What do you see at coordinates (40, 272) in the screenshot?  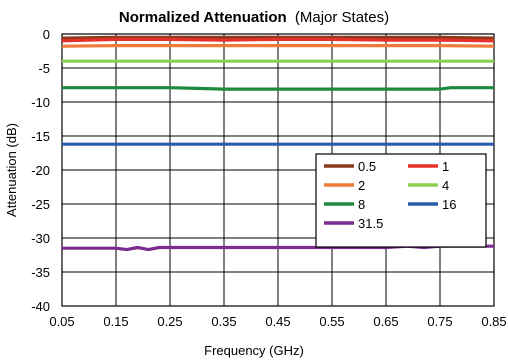 I see `y-tick-label: -35` at bounding box center [40, 272].